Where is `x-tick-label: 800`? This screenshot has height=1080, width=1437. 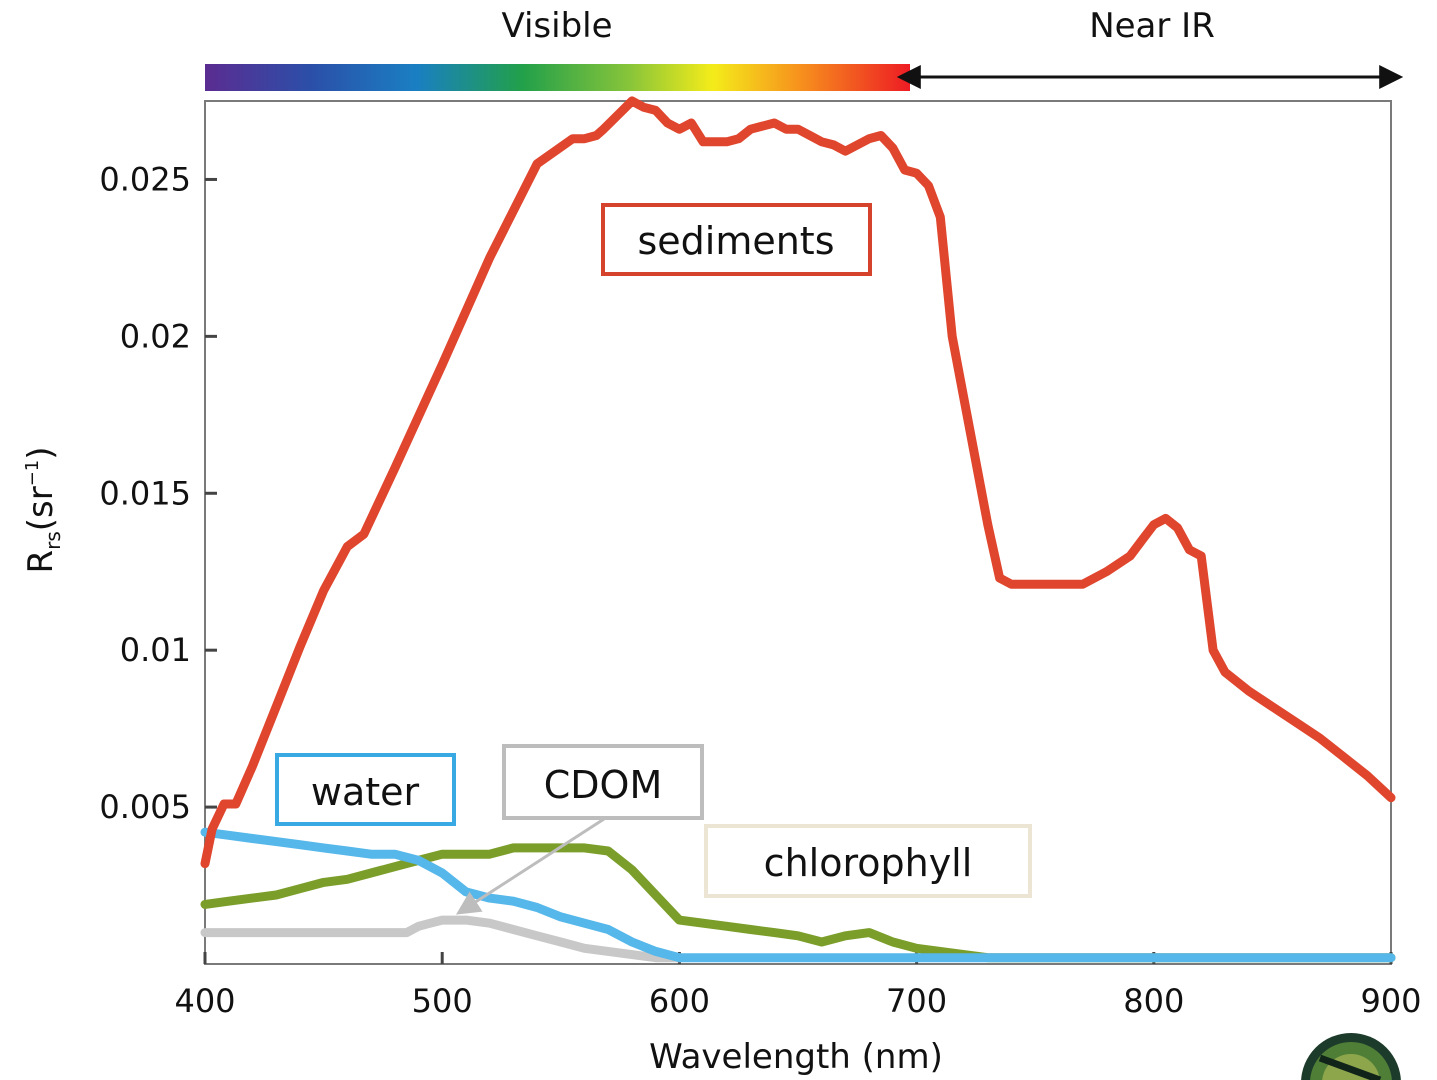 x-tick-label: 800 is located at coordinates (1153, 1001).